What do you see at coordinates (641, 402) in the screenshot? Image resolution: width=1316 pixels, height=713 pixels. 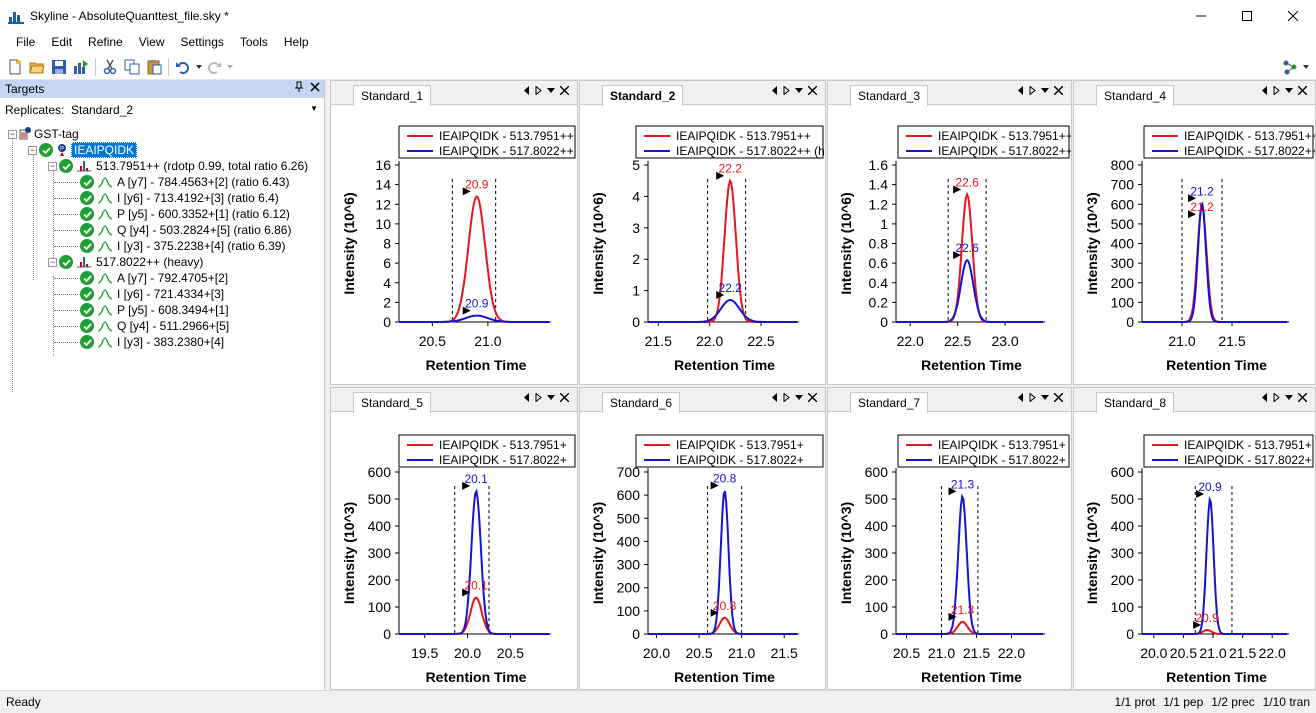 I see `replicate-tab: Standard_6` at bounding box center [641, 402].